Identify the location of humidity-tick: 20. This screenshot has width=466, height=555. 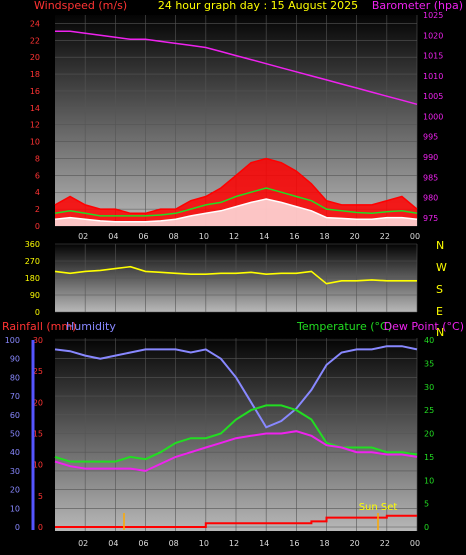
(38, 402).